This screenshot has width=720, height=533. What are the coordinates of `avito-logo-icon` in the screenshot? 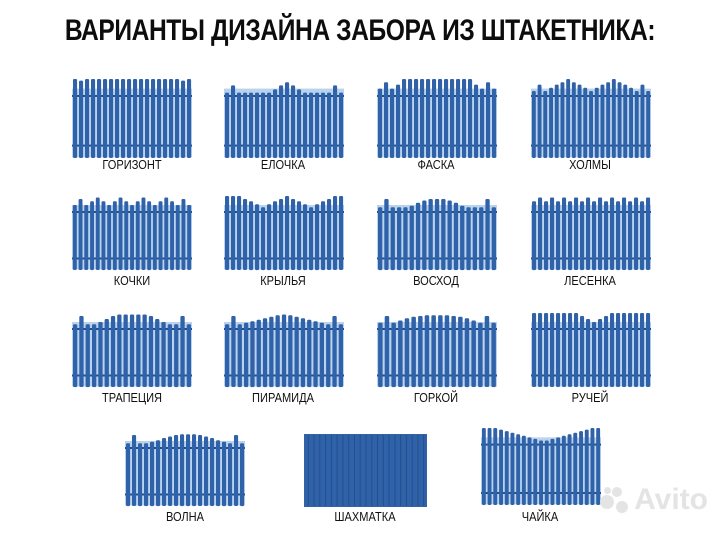 It's located at (615, 500).